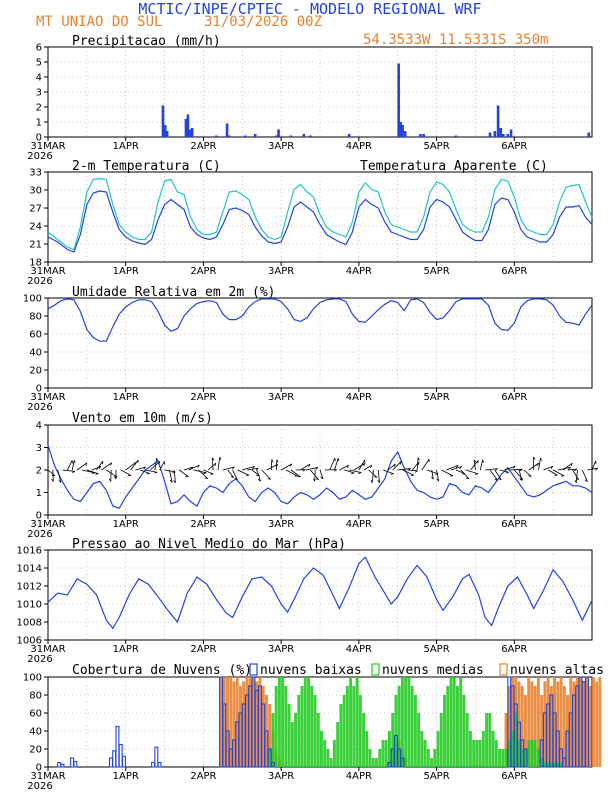 The image size is (612, 792). Describe the element at coordinates (47, 776) in the screenshot. I see `clouds-xtick-label: 31MAR` at that location.